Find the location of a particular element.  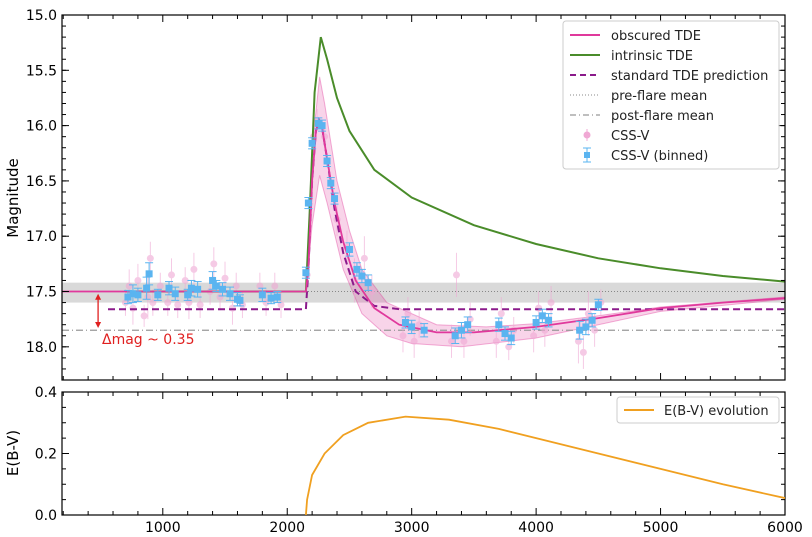

y-tick-label: 0.2 is located at coordinates (46, 455).